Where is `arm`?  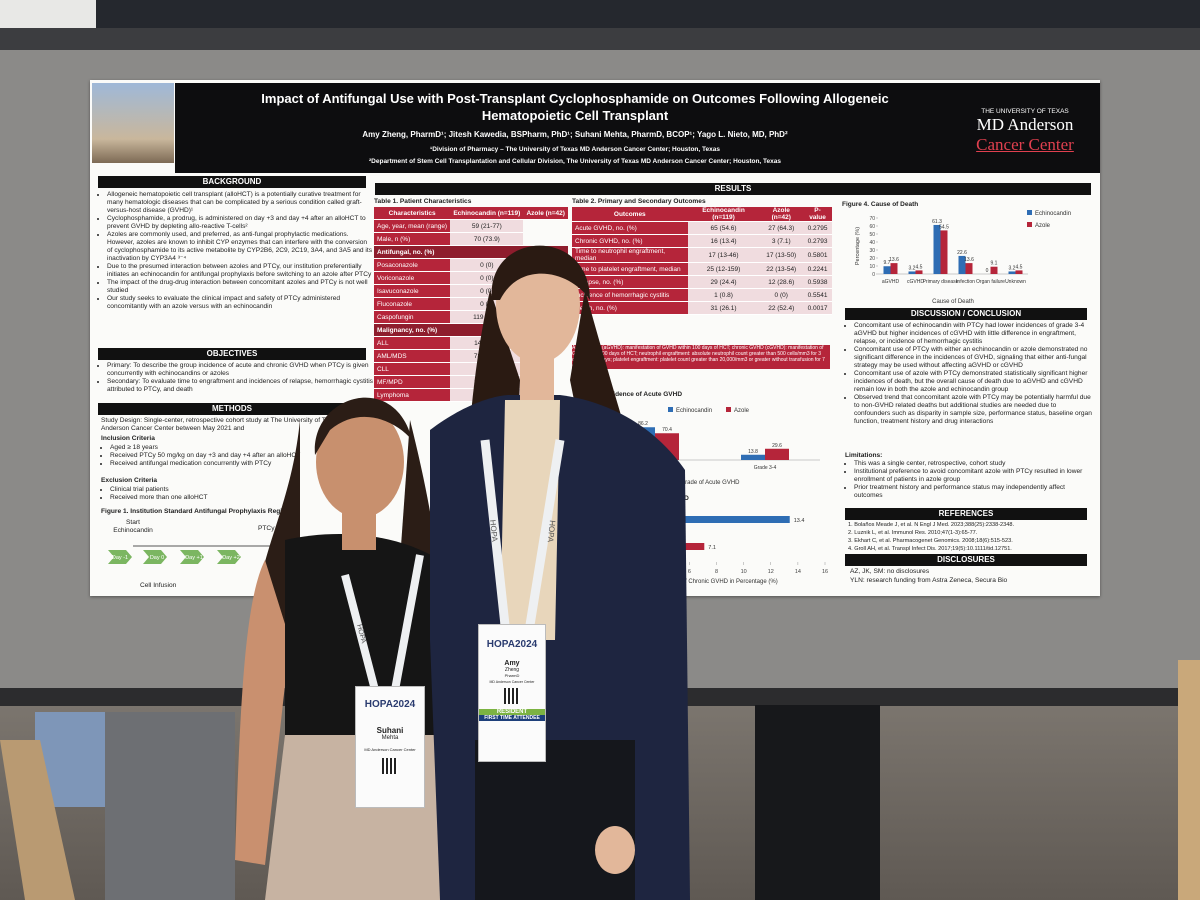
arm is located at coordinates (262, 712).